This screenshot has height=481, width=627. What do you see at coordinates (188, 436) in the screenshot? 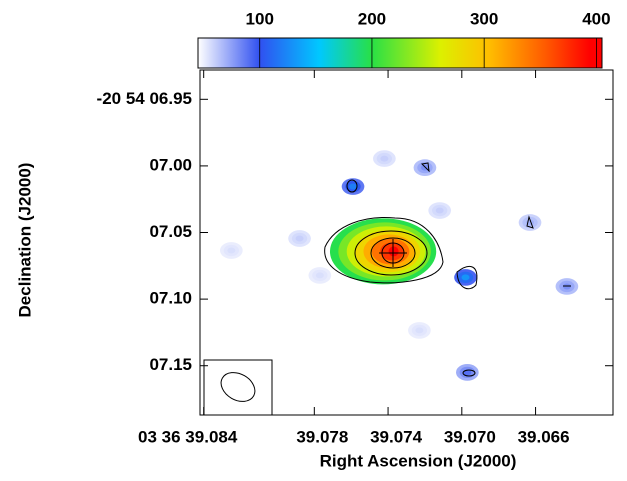
I see `x-tick-label: 03 36 39.084` at bounding box center [188, 436].